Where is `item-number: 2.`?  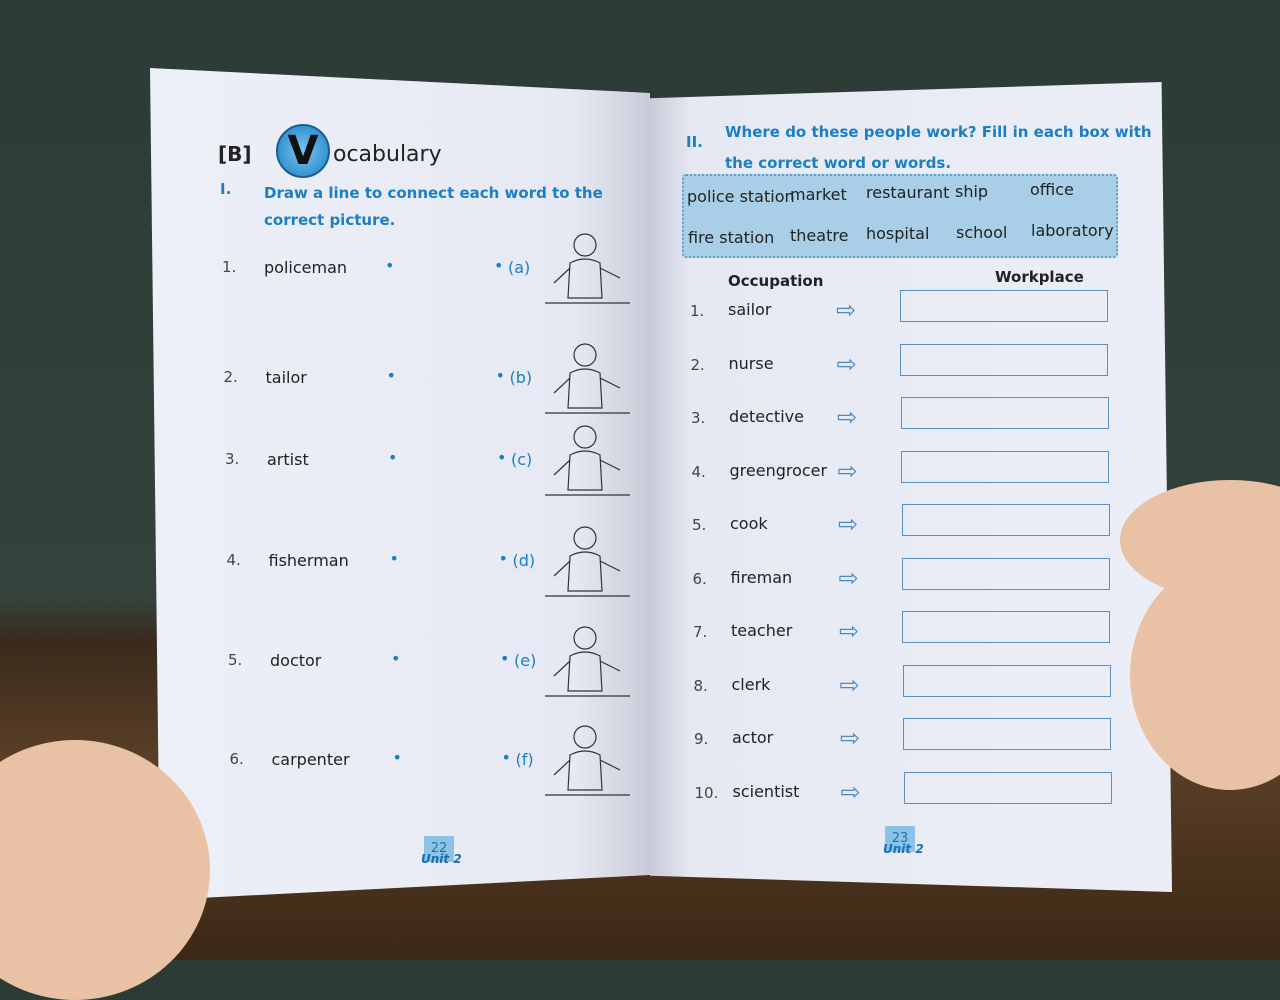
item-number: 2. is located at coordinates (697, 364).